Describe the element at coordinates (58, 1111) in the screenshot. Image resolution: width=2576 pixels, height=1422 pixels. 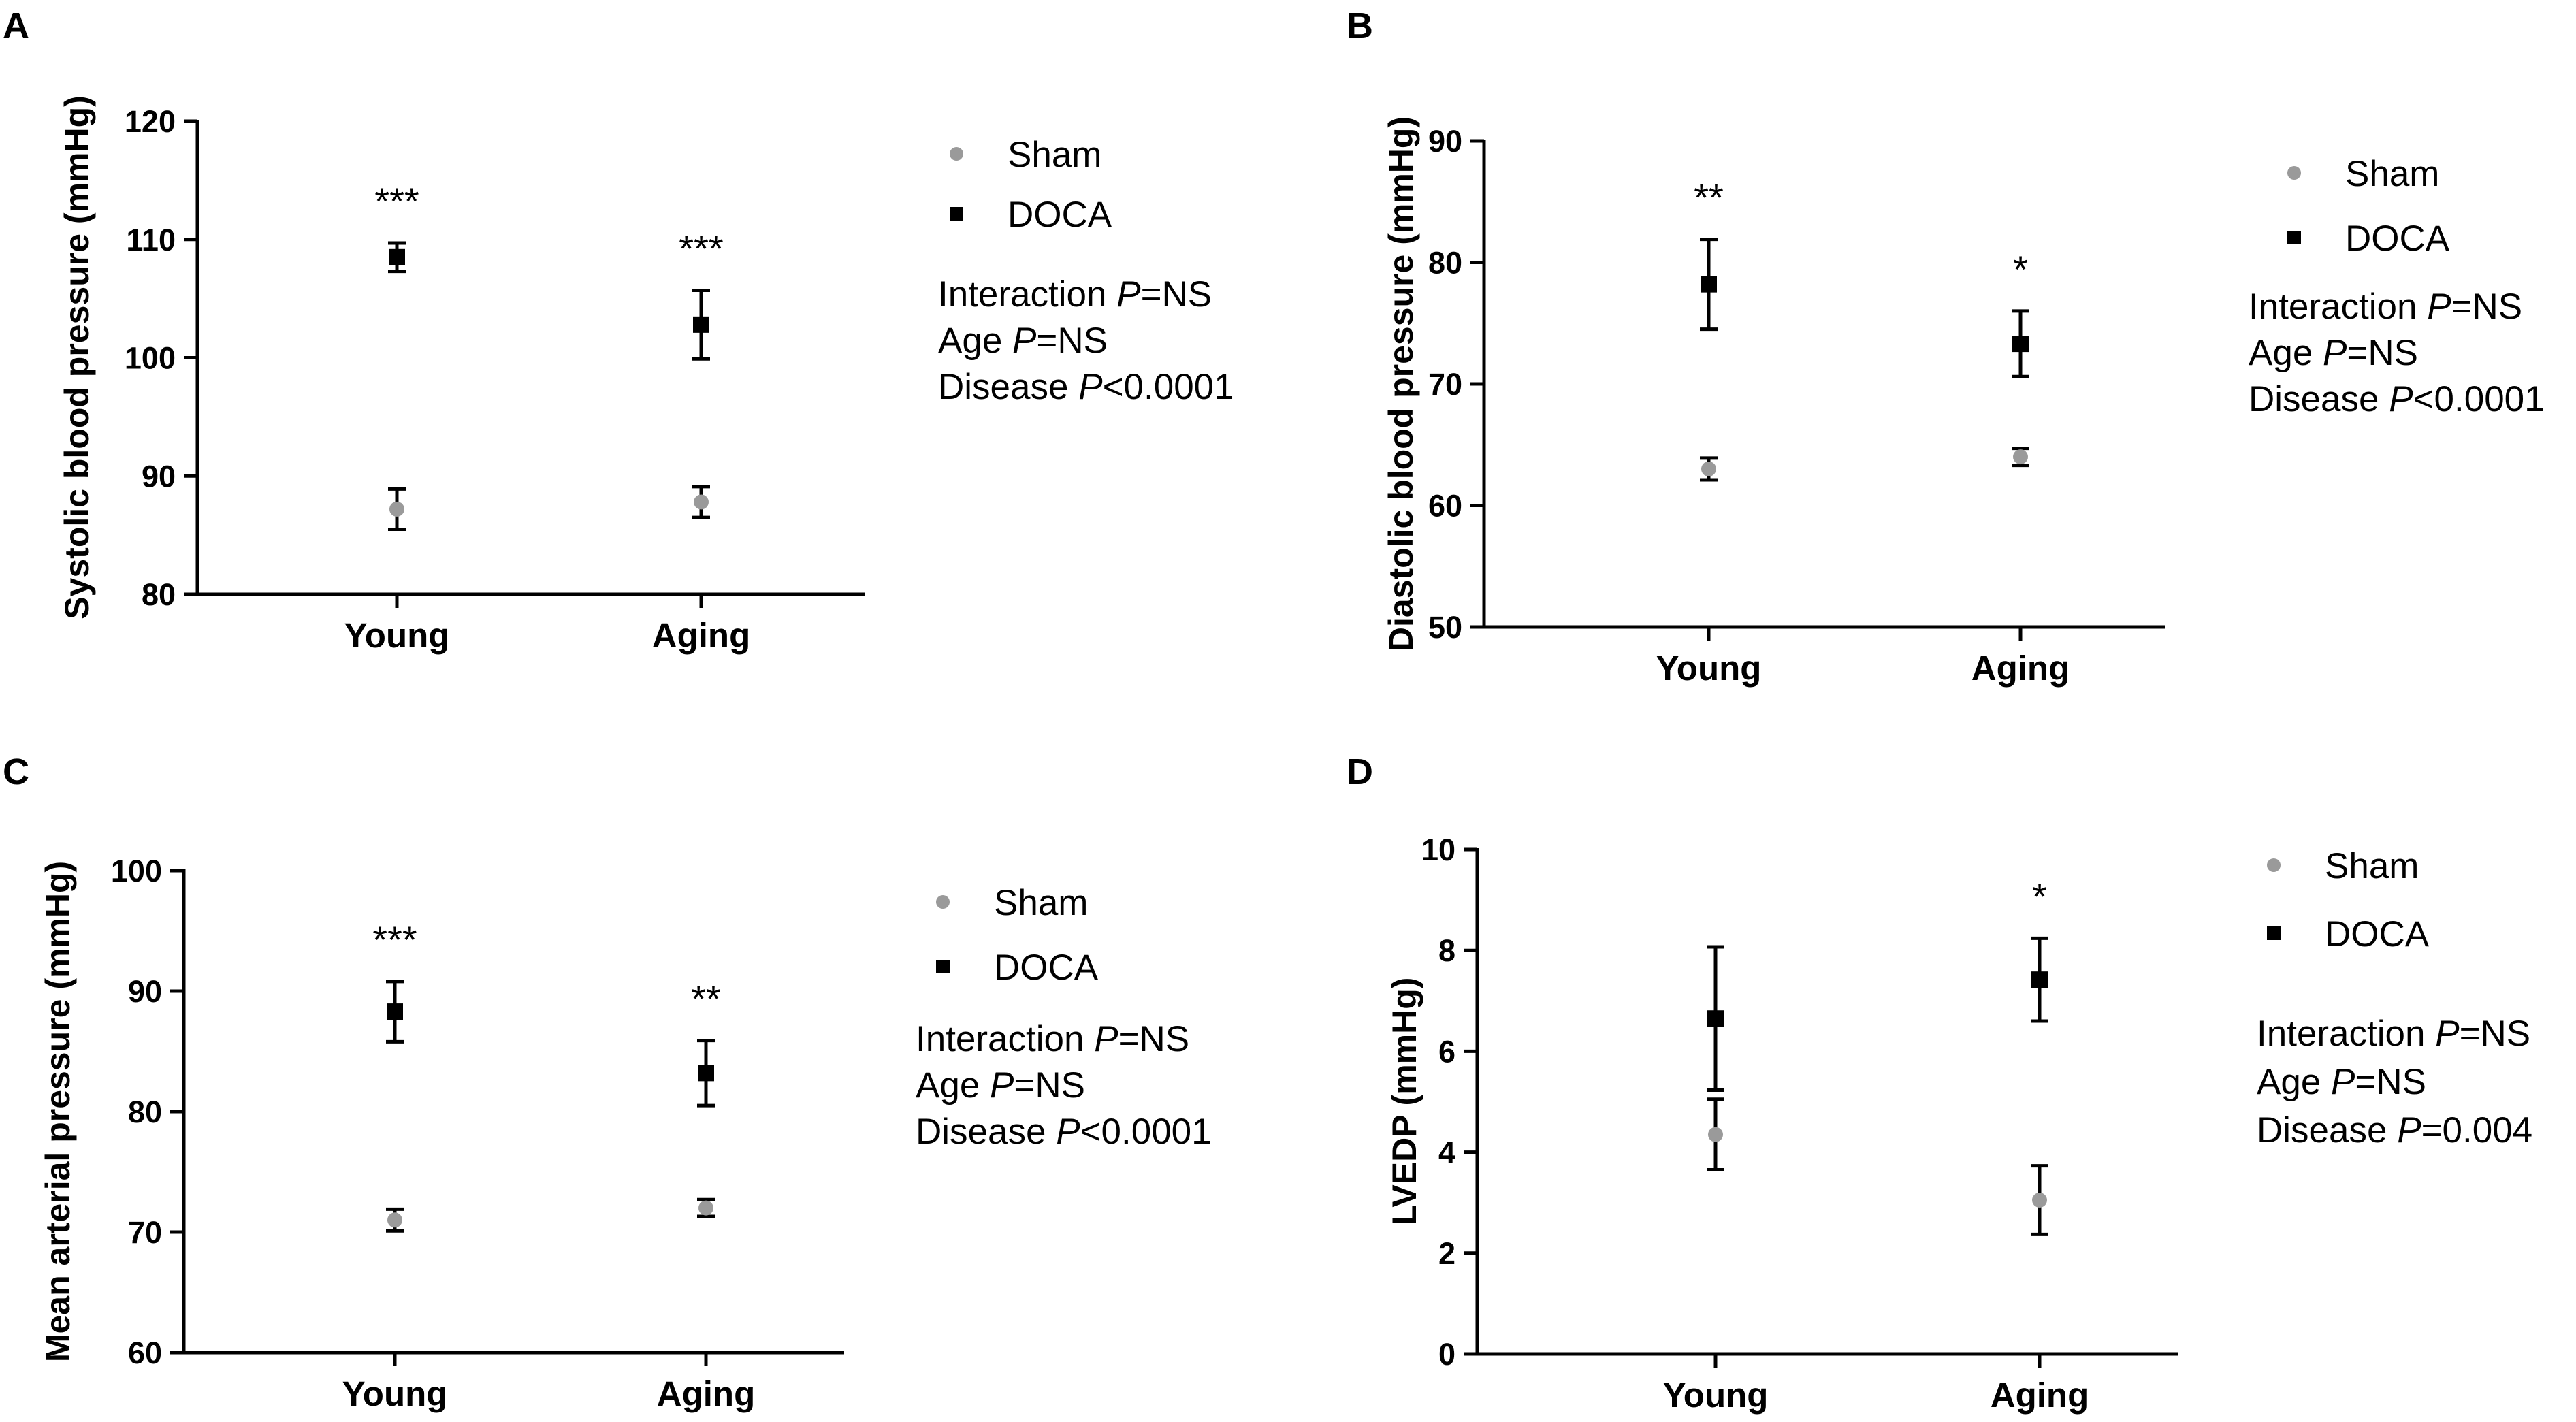
I see `y-axis-label: Mean arterial pressure (mmHg)` at that location.